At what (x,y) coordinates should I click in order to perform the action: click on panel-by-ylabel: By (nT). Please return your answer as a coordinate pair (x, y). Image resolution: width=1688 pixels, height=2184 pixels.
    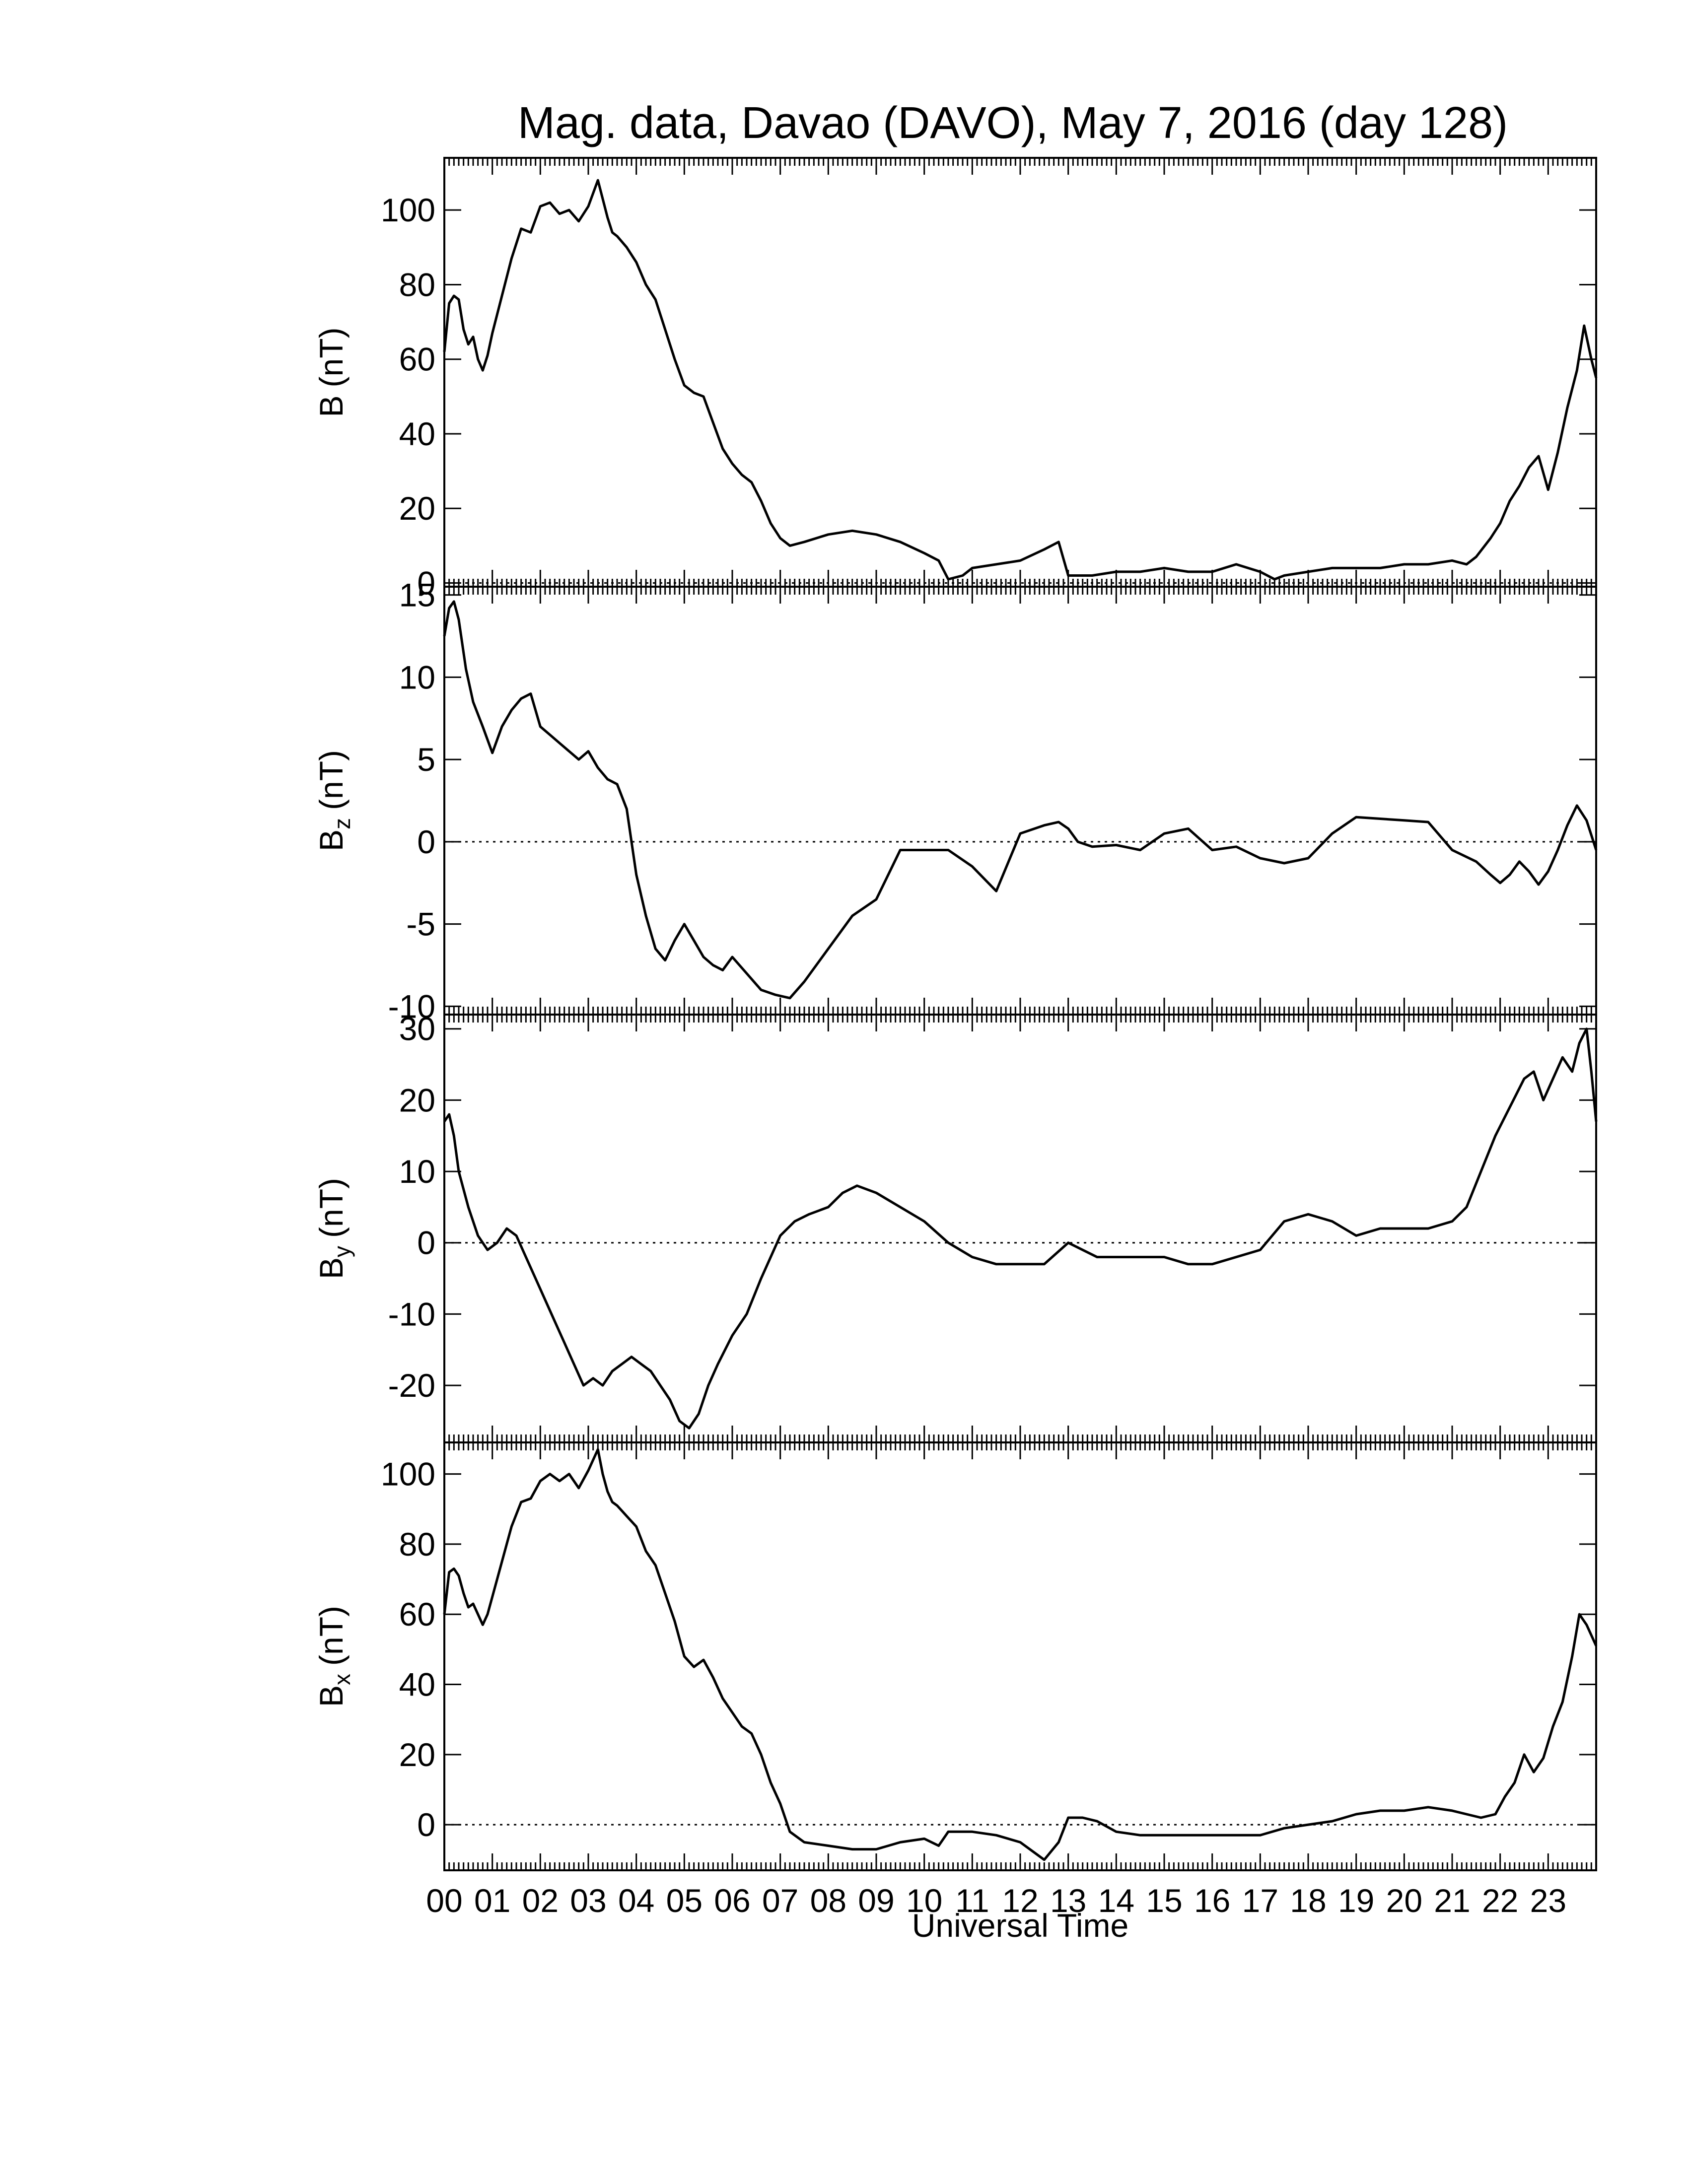
    Looking at the image, I should click on (334, 1228).